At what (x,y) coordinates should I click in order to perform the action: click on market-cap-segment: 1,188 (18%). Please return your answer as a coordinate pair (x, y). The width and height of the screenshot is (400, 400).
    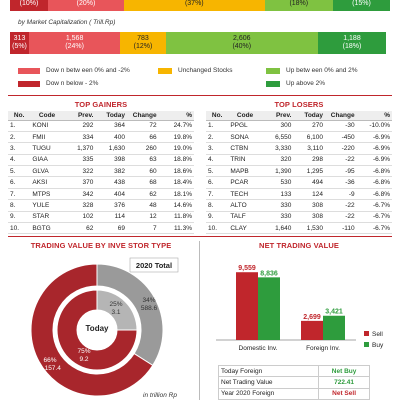
    Looking at the image, I should click on (352, 43).